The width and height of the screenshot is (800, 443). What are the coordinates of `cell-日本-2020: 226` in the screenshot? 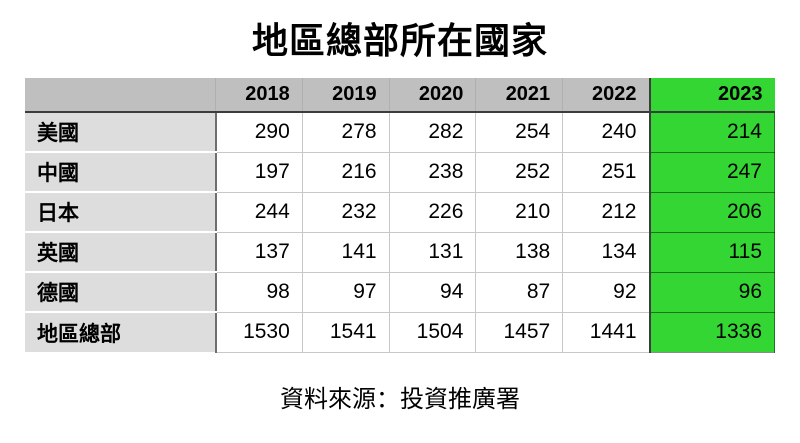 It's located at (433, 212).